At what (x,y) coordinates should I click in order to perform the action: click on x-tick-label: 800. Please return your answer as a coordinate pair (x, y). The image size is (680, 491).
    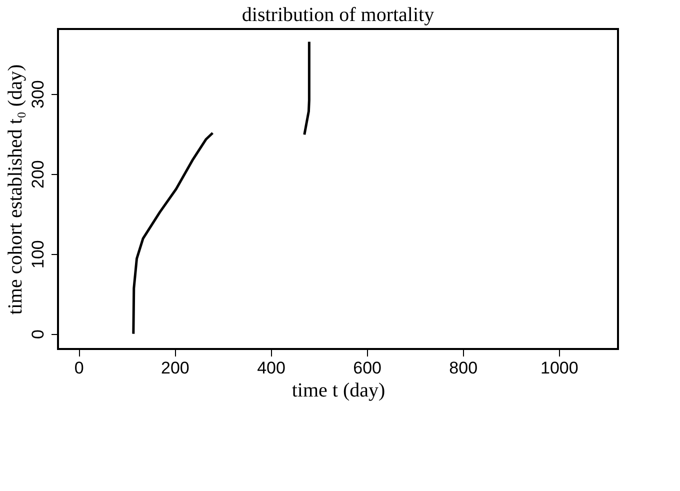
    Looking at the image, I should click on (463, 368).